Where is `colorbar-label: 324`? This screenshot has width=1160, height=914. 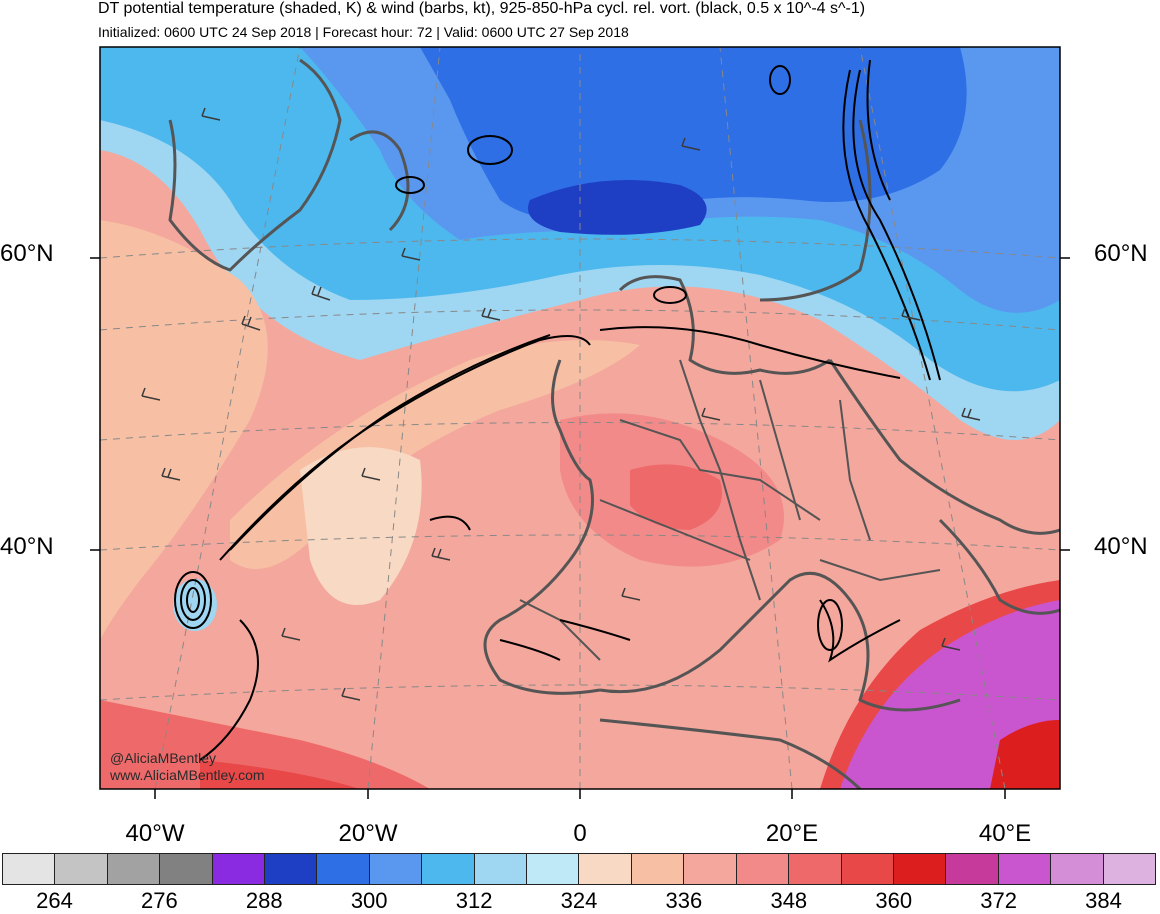 colorbar-label: 324 is located at coordinates (579, 900).